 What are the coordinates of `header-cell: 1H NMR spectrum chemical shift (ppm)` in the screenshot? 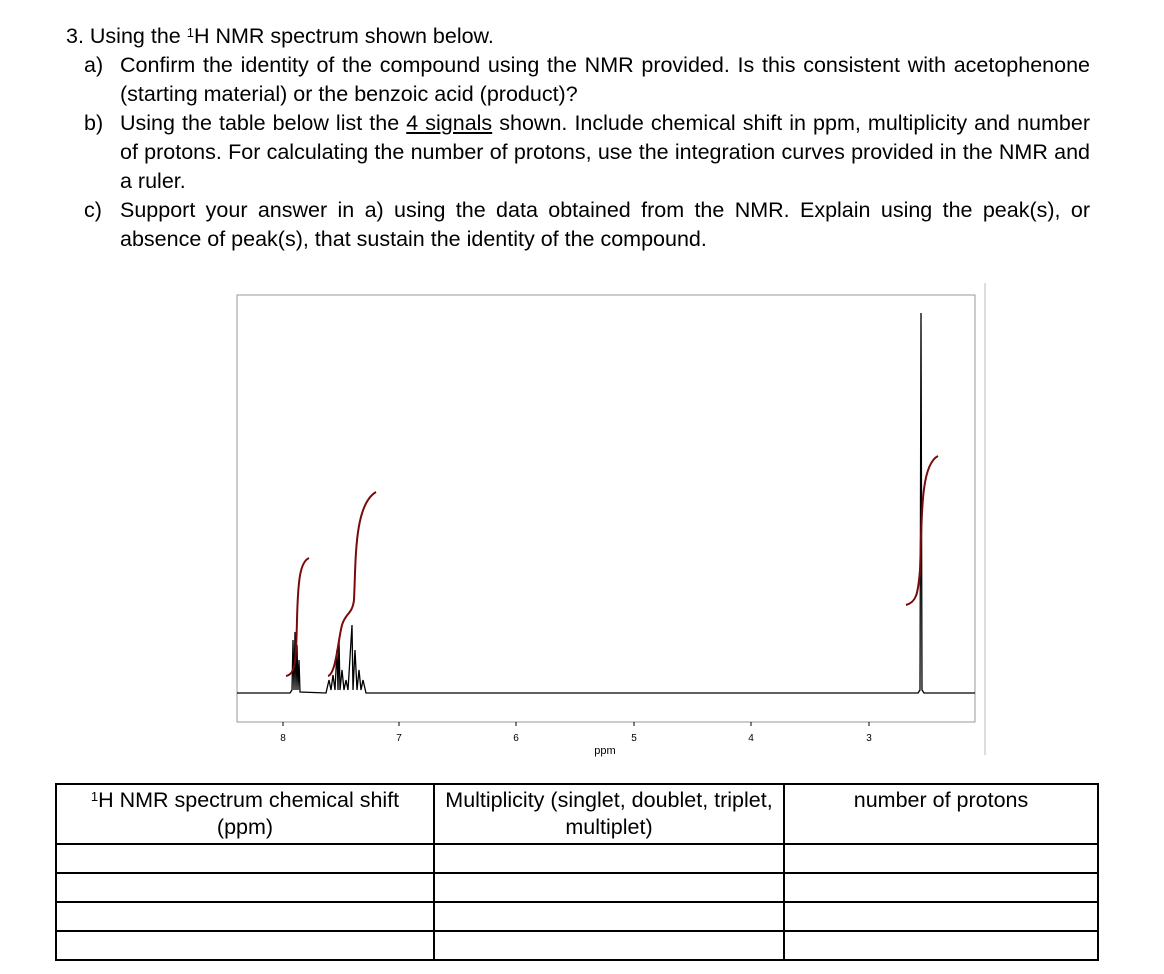 It's located at (245, 814).